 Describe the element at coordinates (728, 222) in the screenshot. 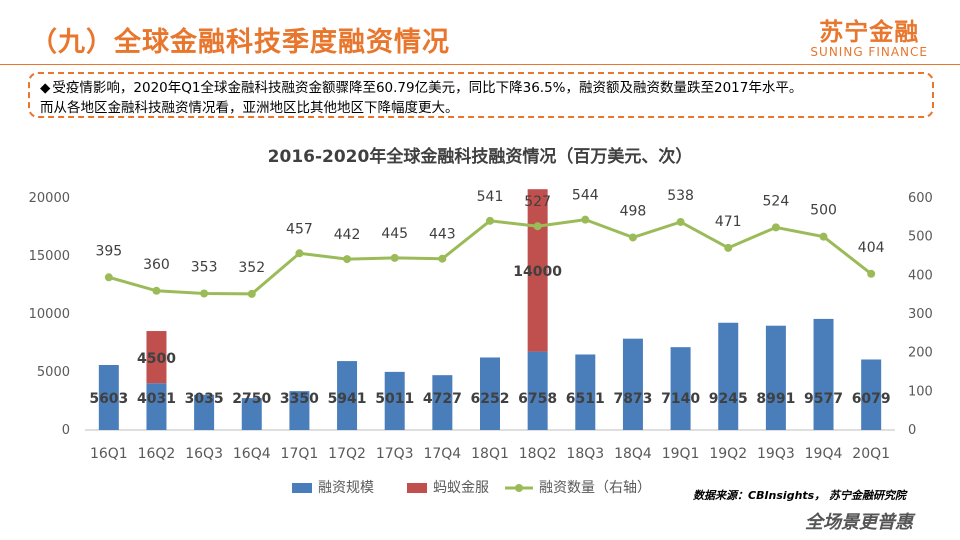

I see `line-data-label: 471` at that location.